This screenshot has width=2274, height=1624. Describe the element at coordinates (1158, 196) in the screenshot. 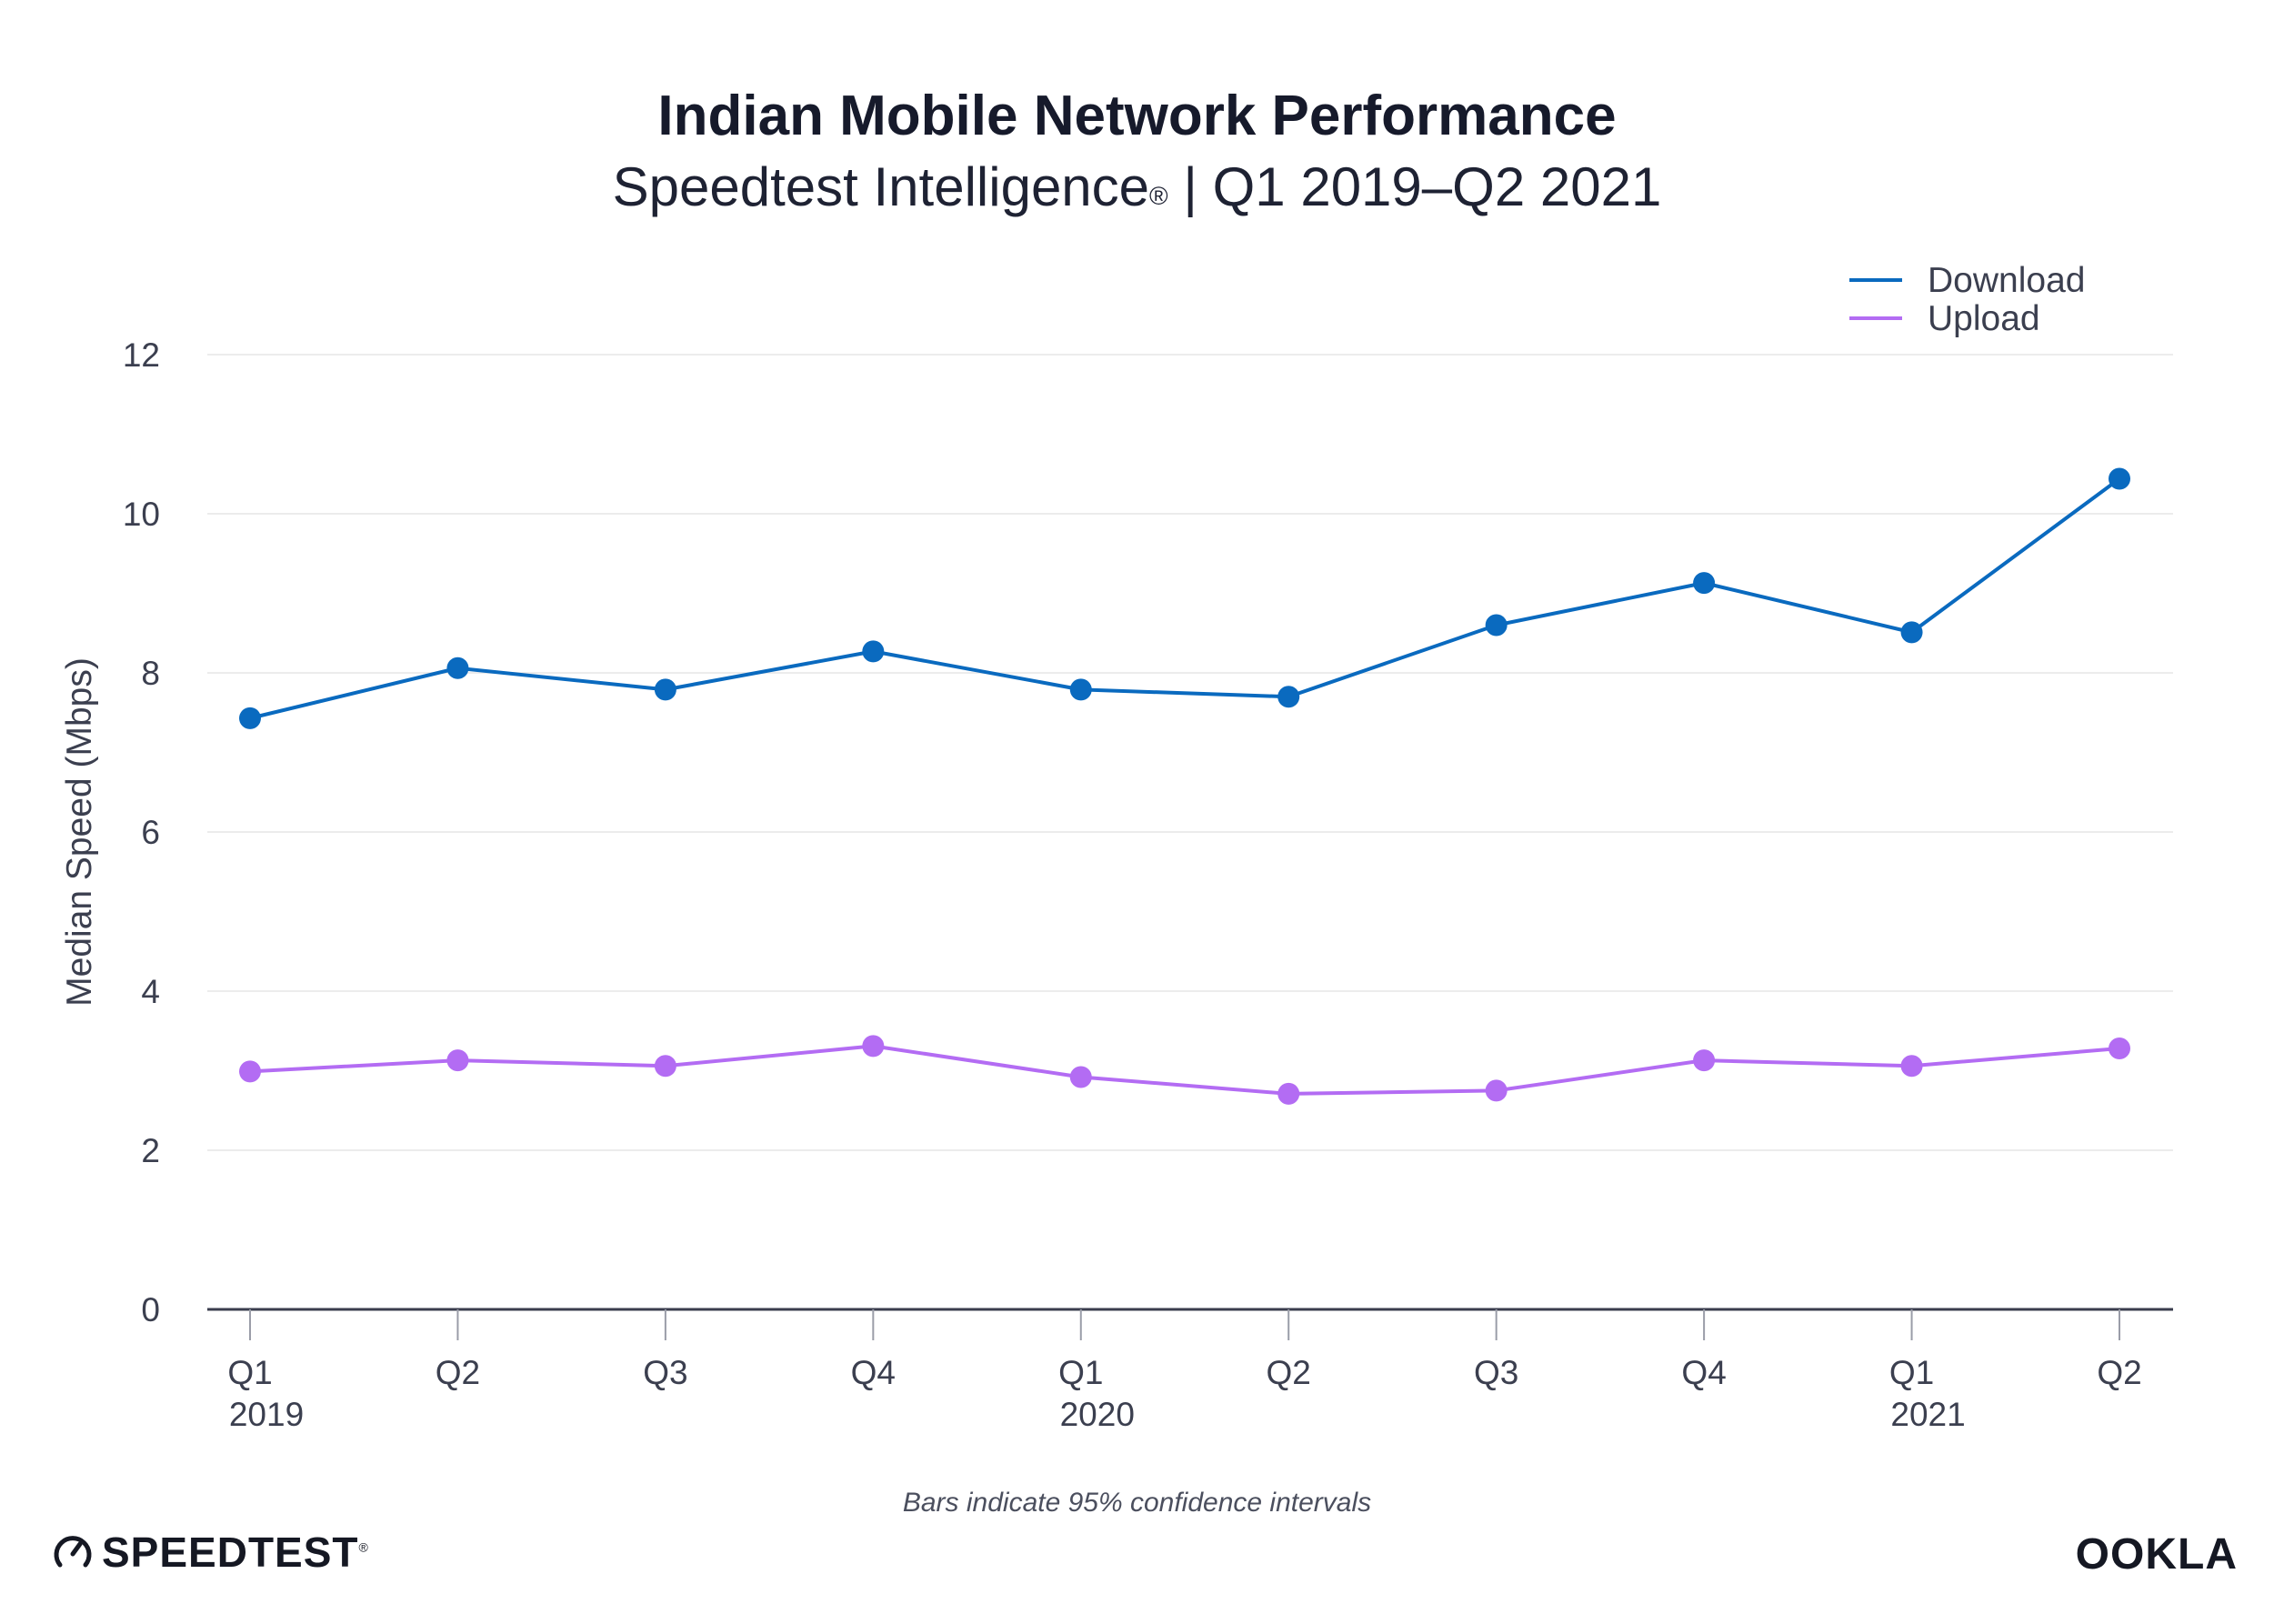

I see `registered-mark: ®` at that location.